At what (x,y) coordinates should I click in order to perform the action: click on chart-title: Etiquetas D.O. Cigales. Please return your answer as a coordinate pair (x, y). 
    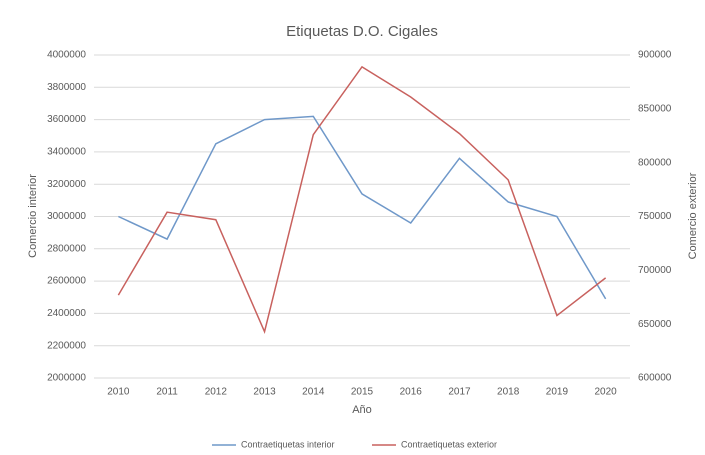
    Looking at the image, I should click on (362, 31).